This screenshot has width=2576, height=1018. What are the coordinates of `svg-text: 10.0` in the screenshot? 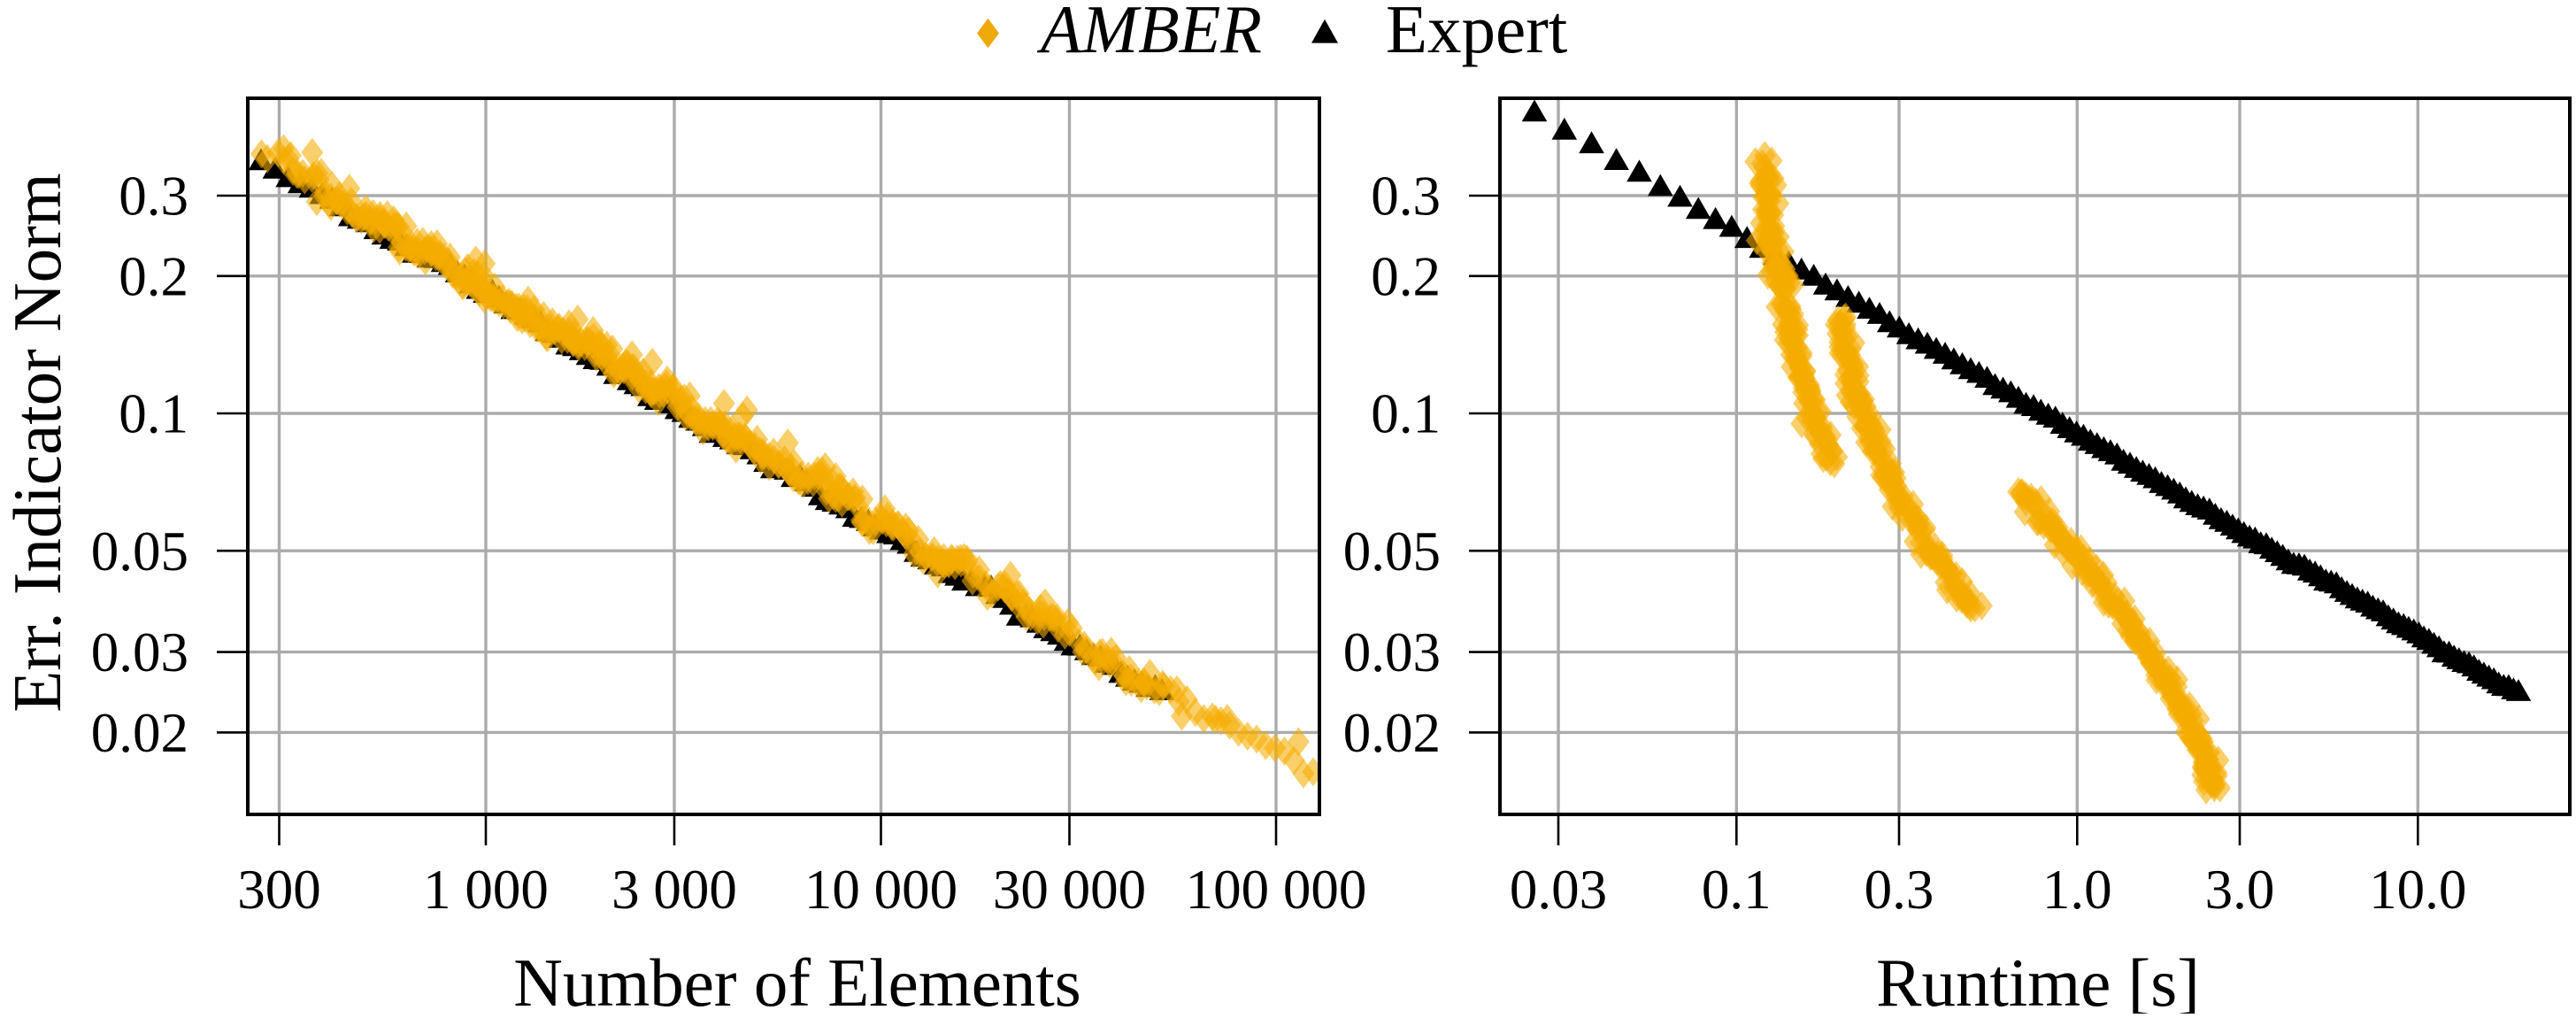 It's located at (2417, 890).